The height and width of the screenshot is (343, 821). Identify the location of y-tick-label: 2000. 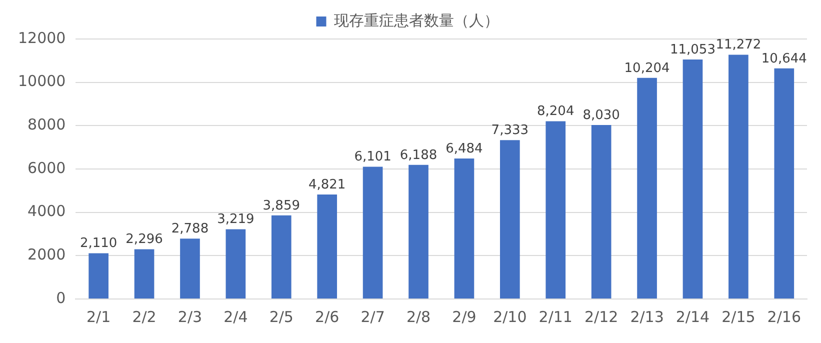
(47, 255).